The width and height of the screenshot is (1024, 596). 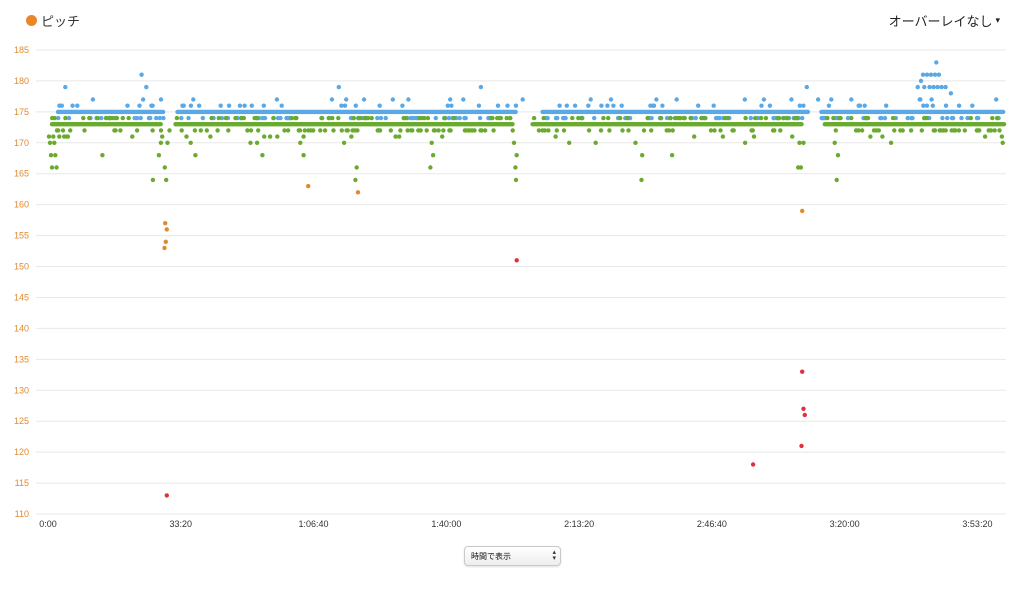 I want to click on x-tick-label: 3:53:20, so click(x=977, y=524).